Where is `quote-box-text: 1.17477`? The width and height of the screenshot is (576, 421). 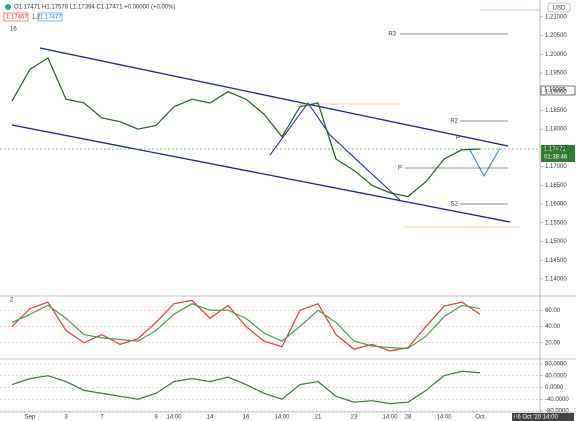 quote-box-text: 1.17477 is located at coordinates (51, 18).